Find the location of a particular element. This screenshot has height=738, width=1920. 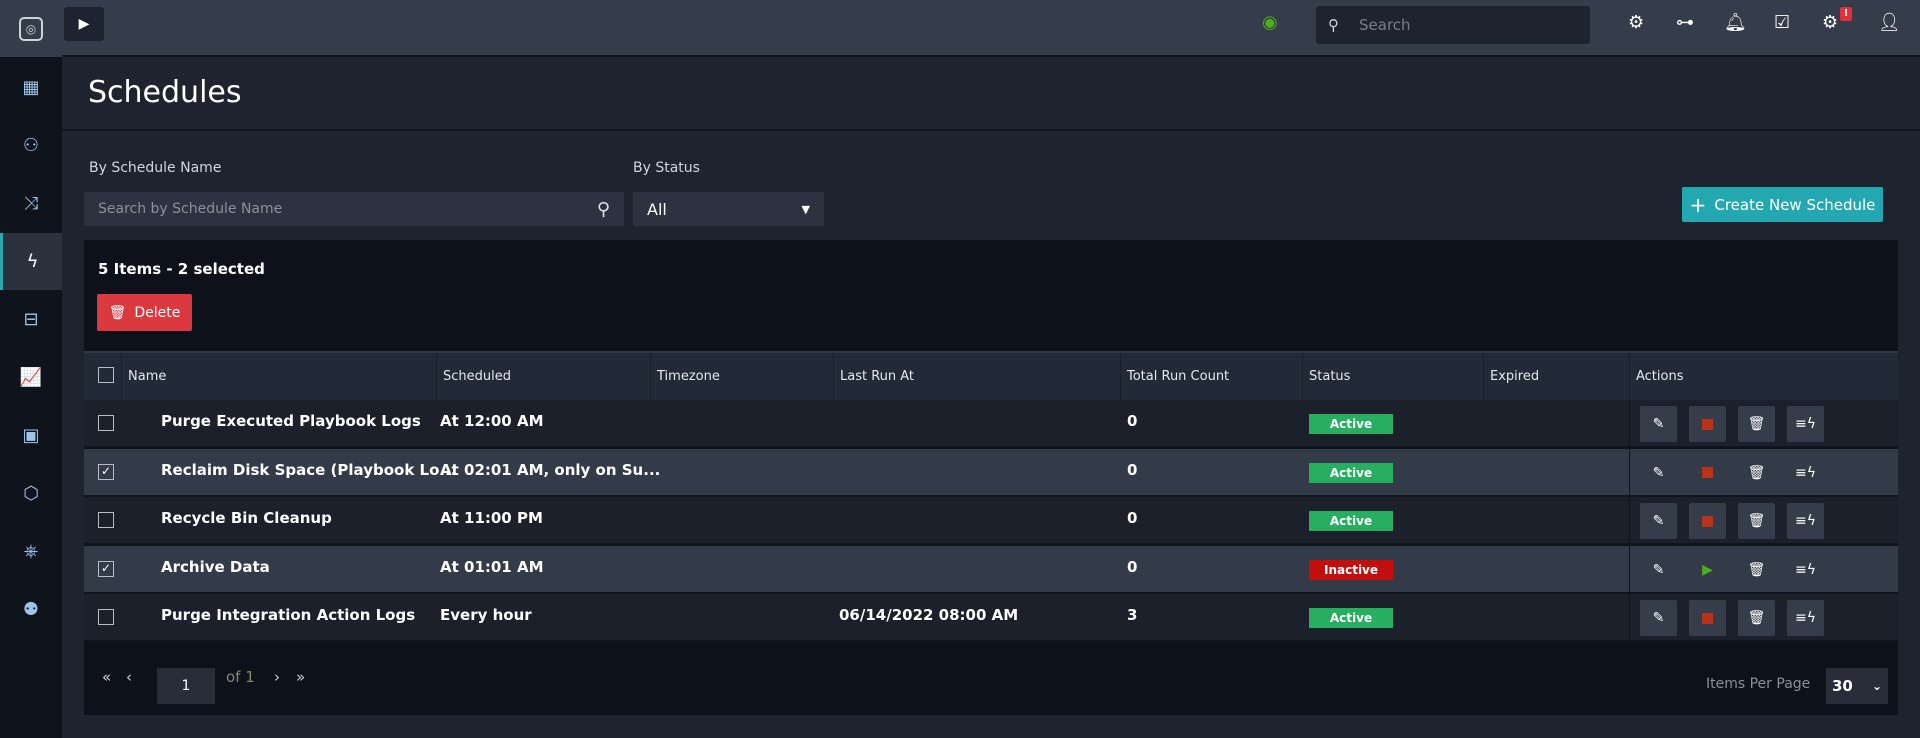

name-cell: Purge Integration Action Logs is located at coordinates (288, 615).